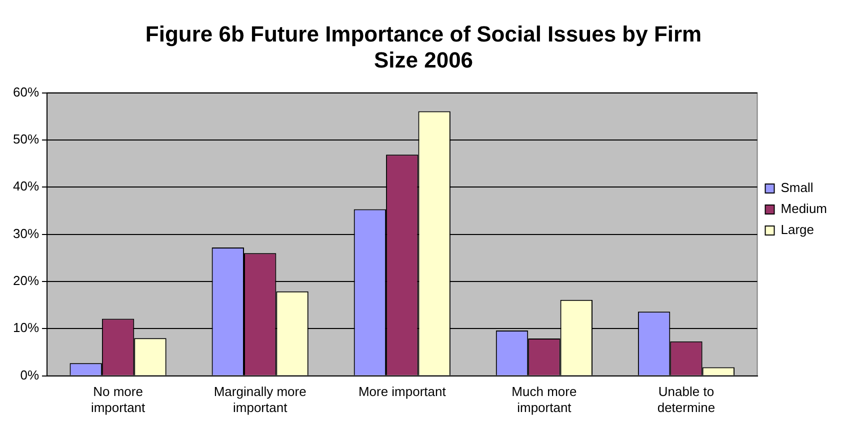  I want to click on x-tick-label: Unable to determine, so click(686, 399).